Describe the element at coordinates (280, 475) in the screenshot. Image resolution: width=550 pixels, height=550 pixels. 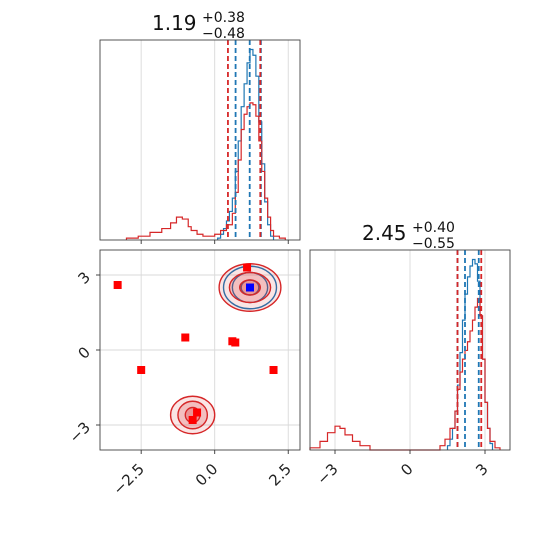
I see `scatter-x-tick-label-2: 2.5` at that location.